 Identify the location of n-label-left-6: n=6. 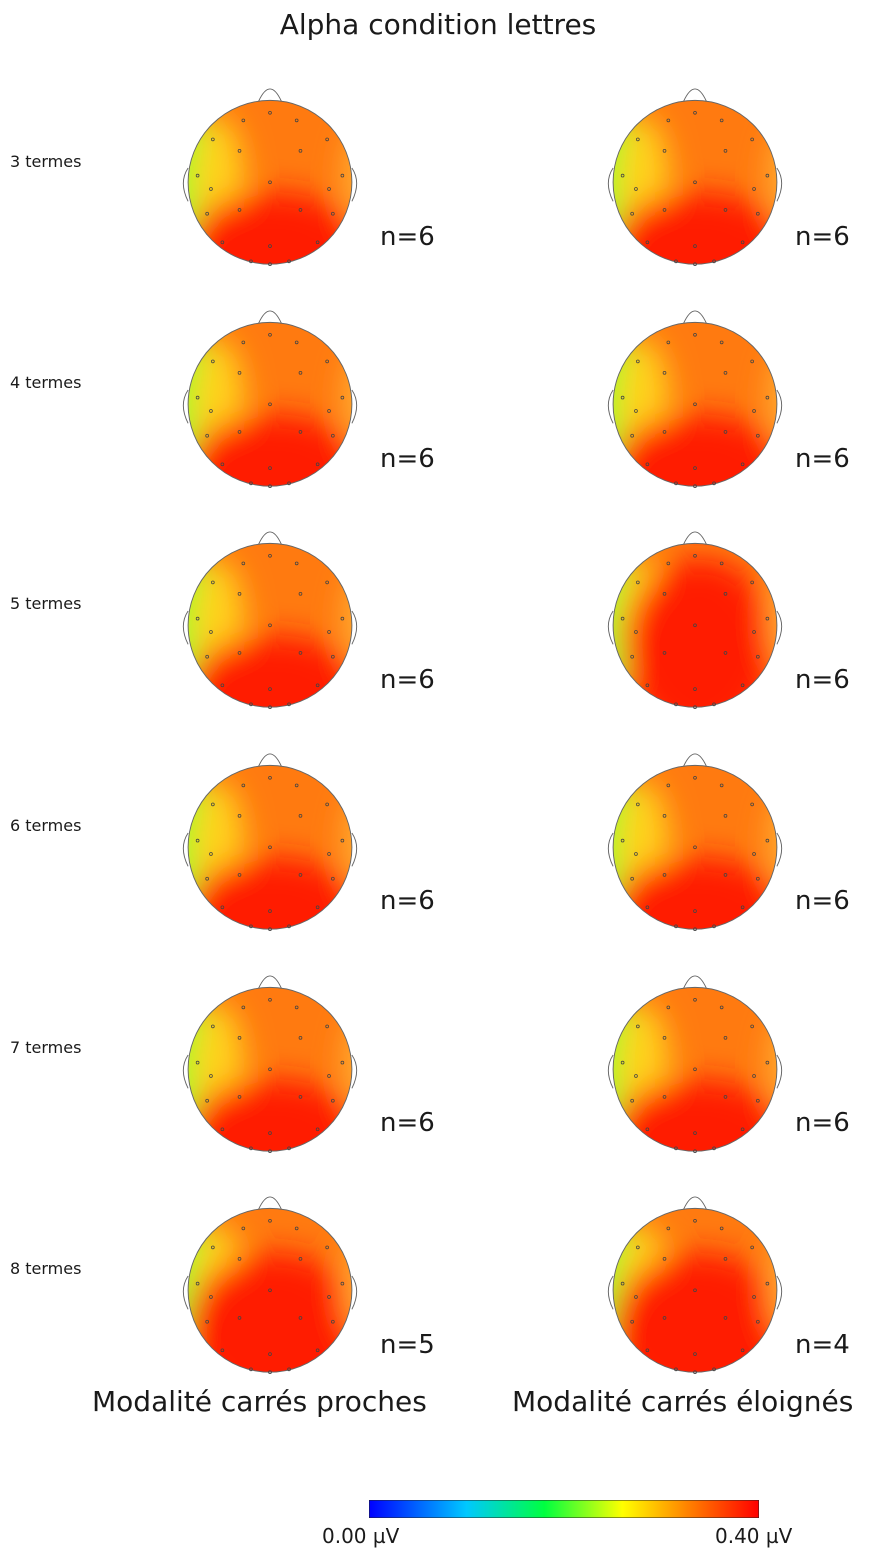
(407, 901).